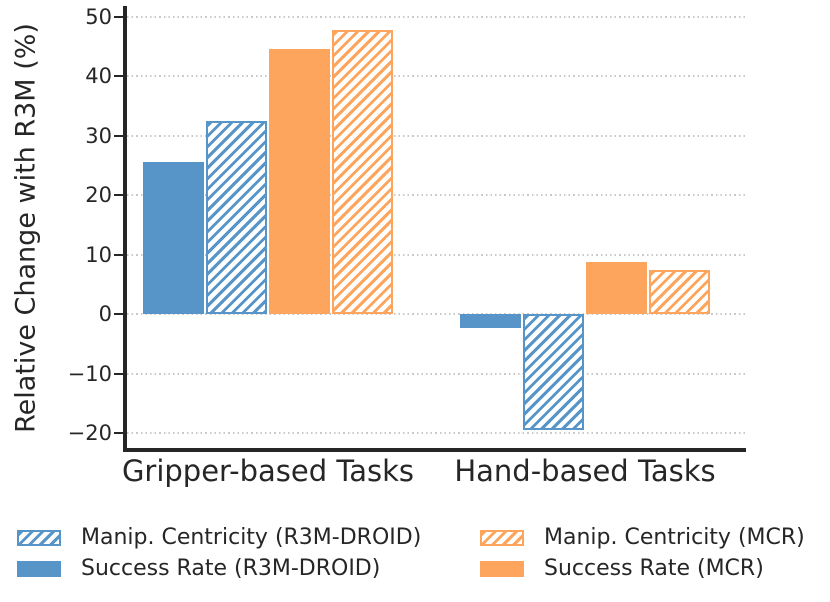  I want to click on x-tick-label-hand-based-tasks: Hand-based Tasks, so click(585, 471).